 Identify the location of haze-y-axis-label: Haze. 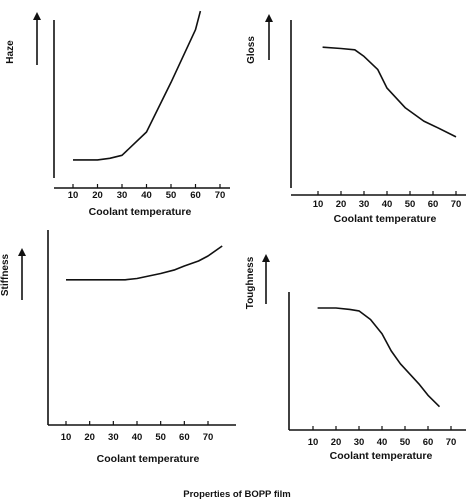
(10, 52).